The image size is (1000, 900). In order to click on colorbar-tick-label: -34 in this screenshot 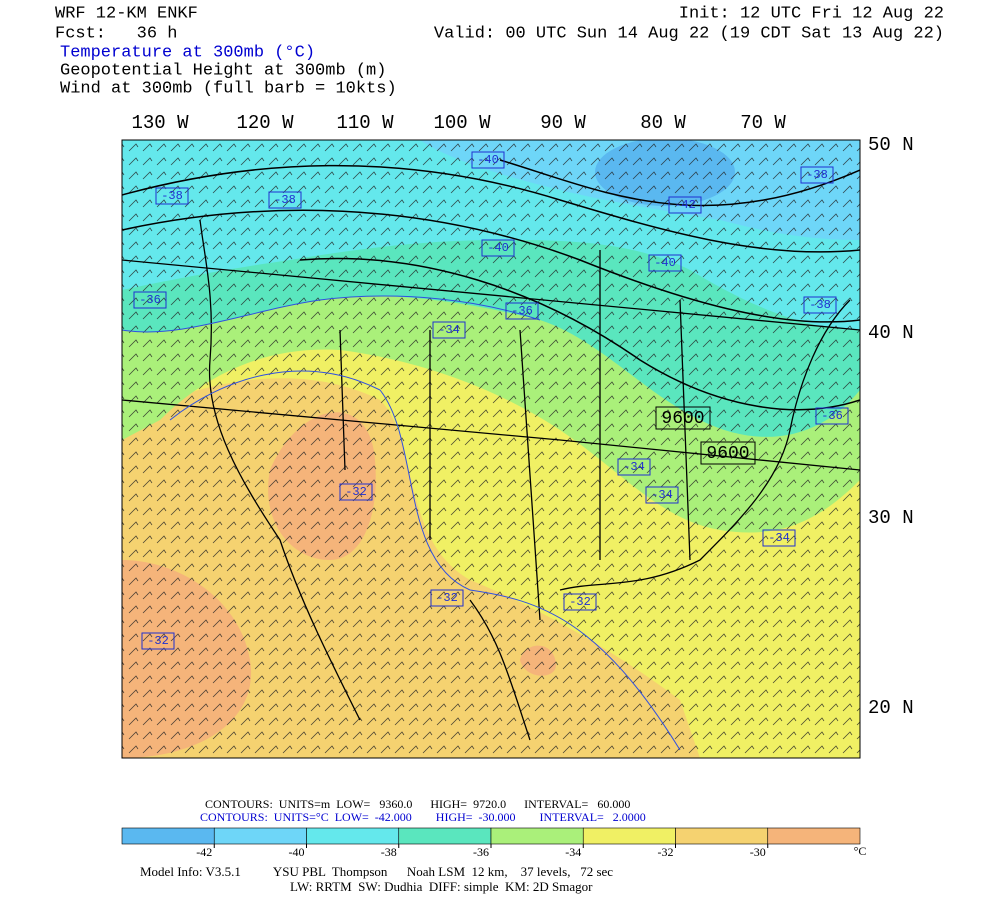, I will do `click(573, 852)`.